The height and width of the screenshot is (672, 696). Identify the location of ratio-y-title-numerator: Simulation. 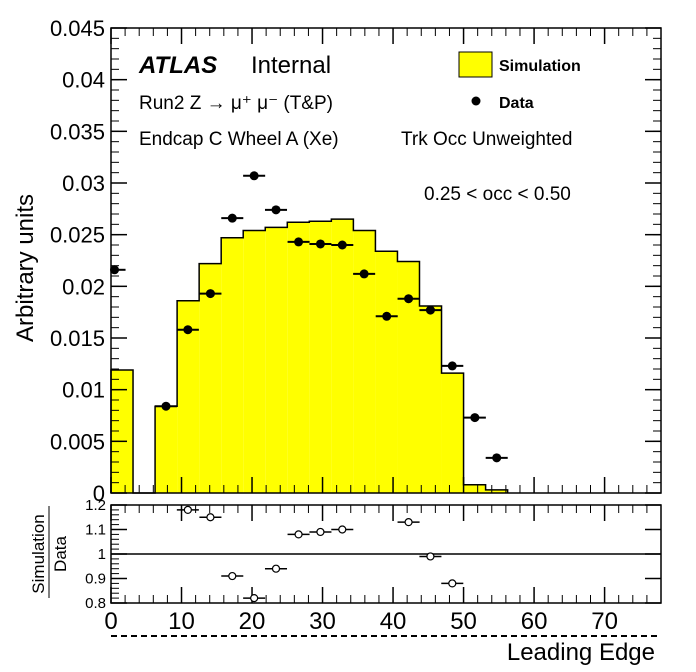
(38, 553).